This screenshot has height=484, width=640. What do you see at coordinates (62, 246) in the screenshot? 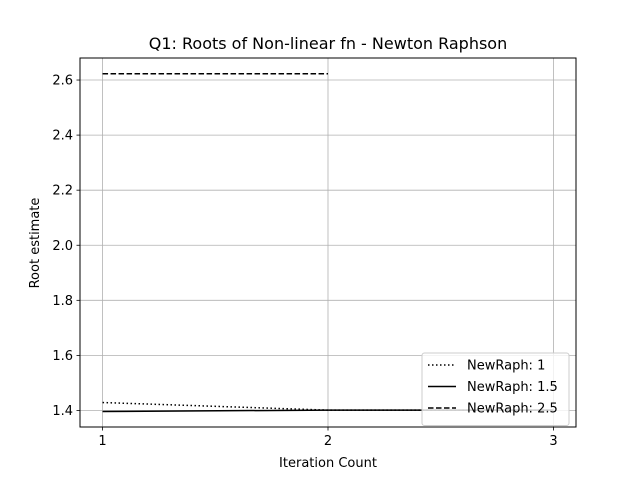
I see `y-tick-label: 2.0` at bounding box center [62, 246].